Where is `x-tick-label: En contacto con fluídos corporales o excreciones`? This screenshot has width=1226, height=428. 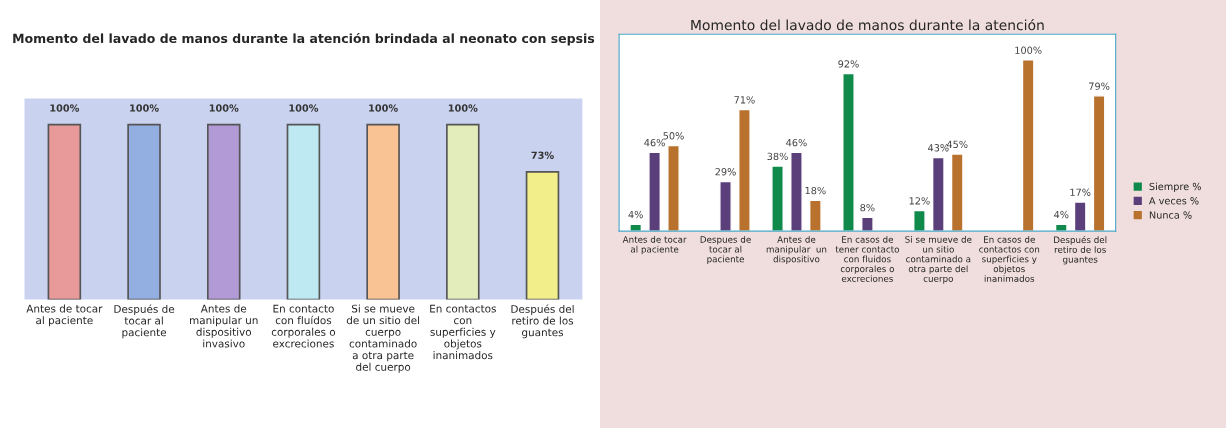 x-tick-label: En contacto con fluídos corporales o excreciones is located at coordinates (303, 326).